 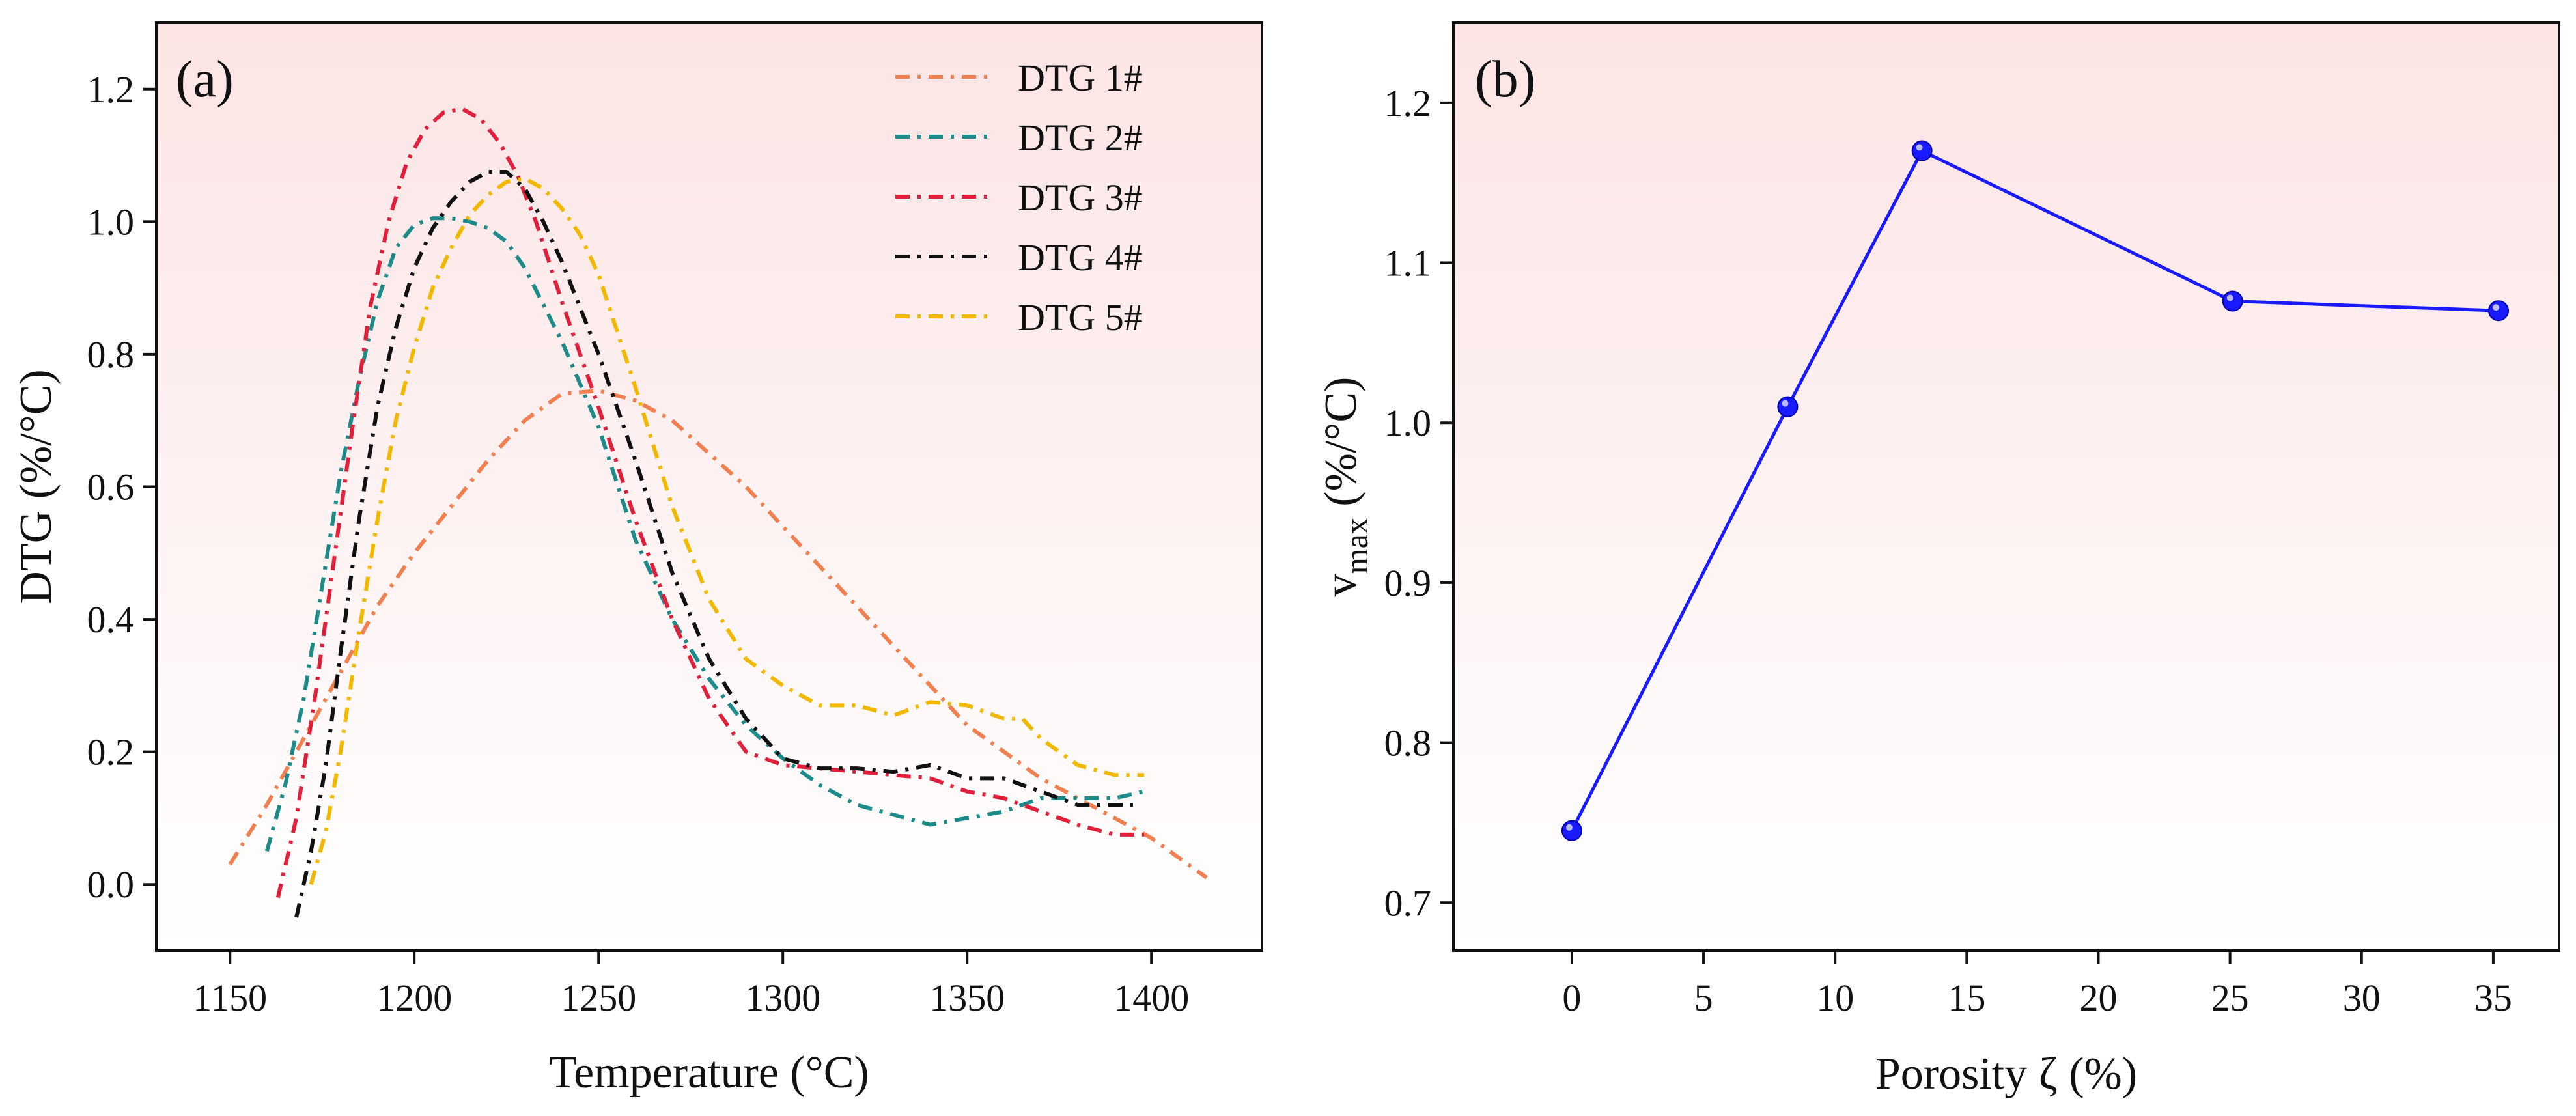 What do you see at coordinates (783, 998) in the screenshot?
I see `x-tick-label: 1300` at bounding box center [783, 998].